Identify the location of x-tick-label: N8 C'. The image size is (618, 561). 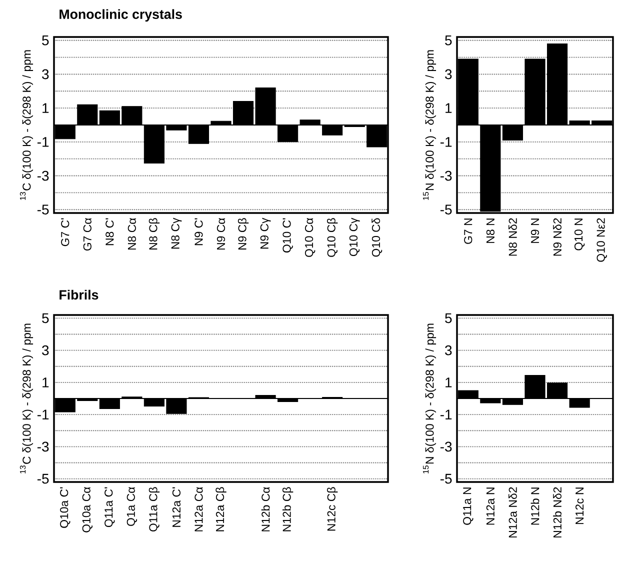
(110, 232).